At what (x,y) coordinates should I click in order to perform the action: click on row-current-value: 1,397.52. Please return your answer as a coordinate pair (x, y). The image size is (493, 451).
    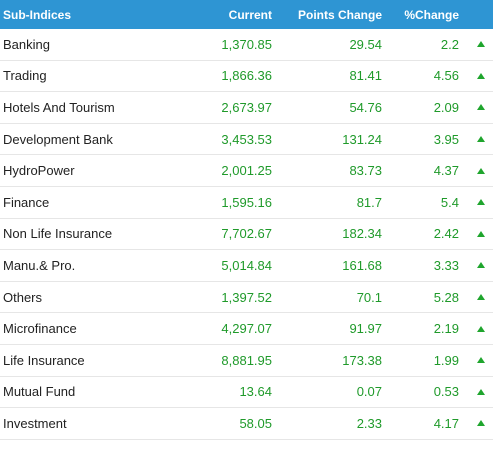
    Looking at the image, I should click on (246, 297).